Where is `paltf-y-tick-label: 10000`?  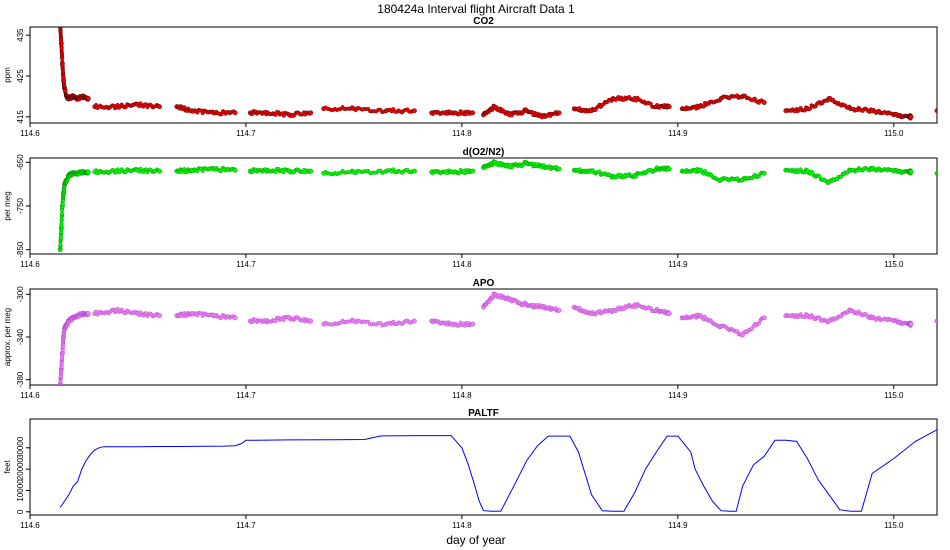
paltf-y-tick-label: 10000 is located at coordinates (20, 490).